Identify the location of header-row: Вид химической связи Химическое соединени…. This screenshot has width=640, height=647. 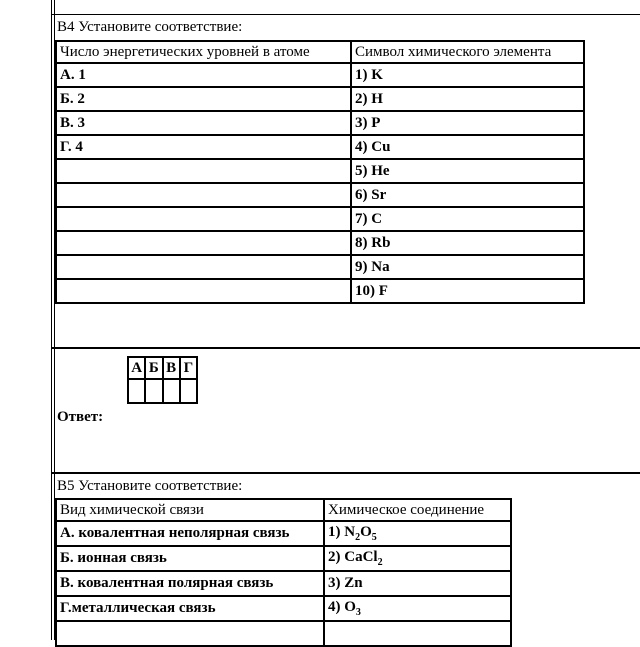
(283, 510).